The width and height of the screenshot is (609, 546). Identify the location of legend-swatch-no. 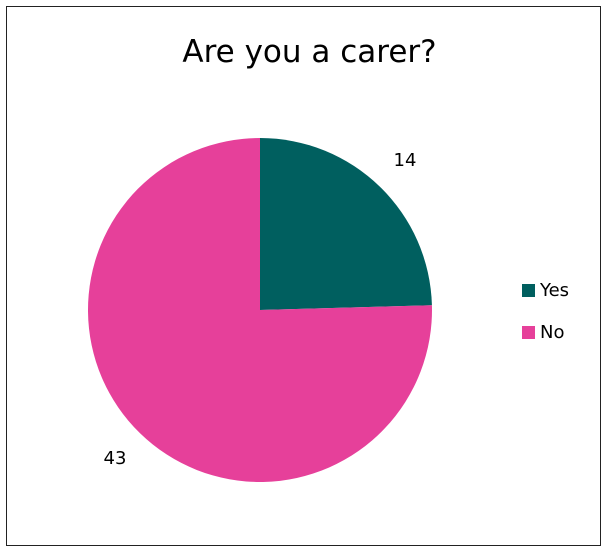
(528, 332).